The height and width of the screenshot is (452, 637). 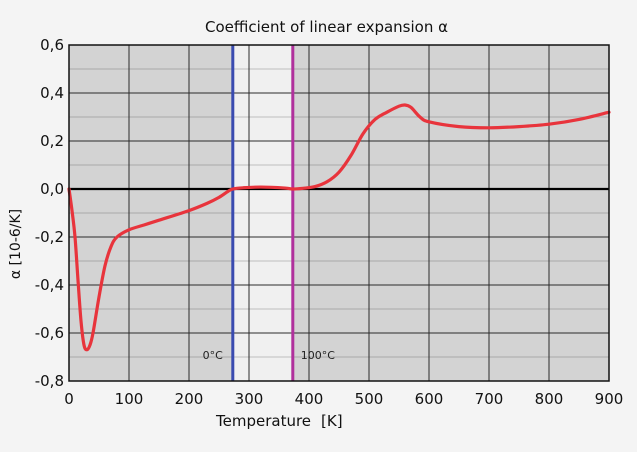 What do you see at coordinates (213, 355) in the screenshot?
I see `marker-label-0: 0°C` at bounding box center [213, 355].